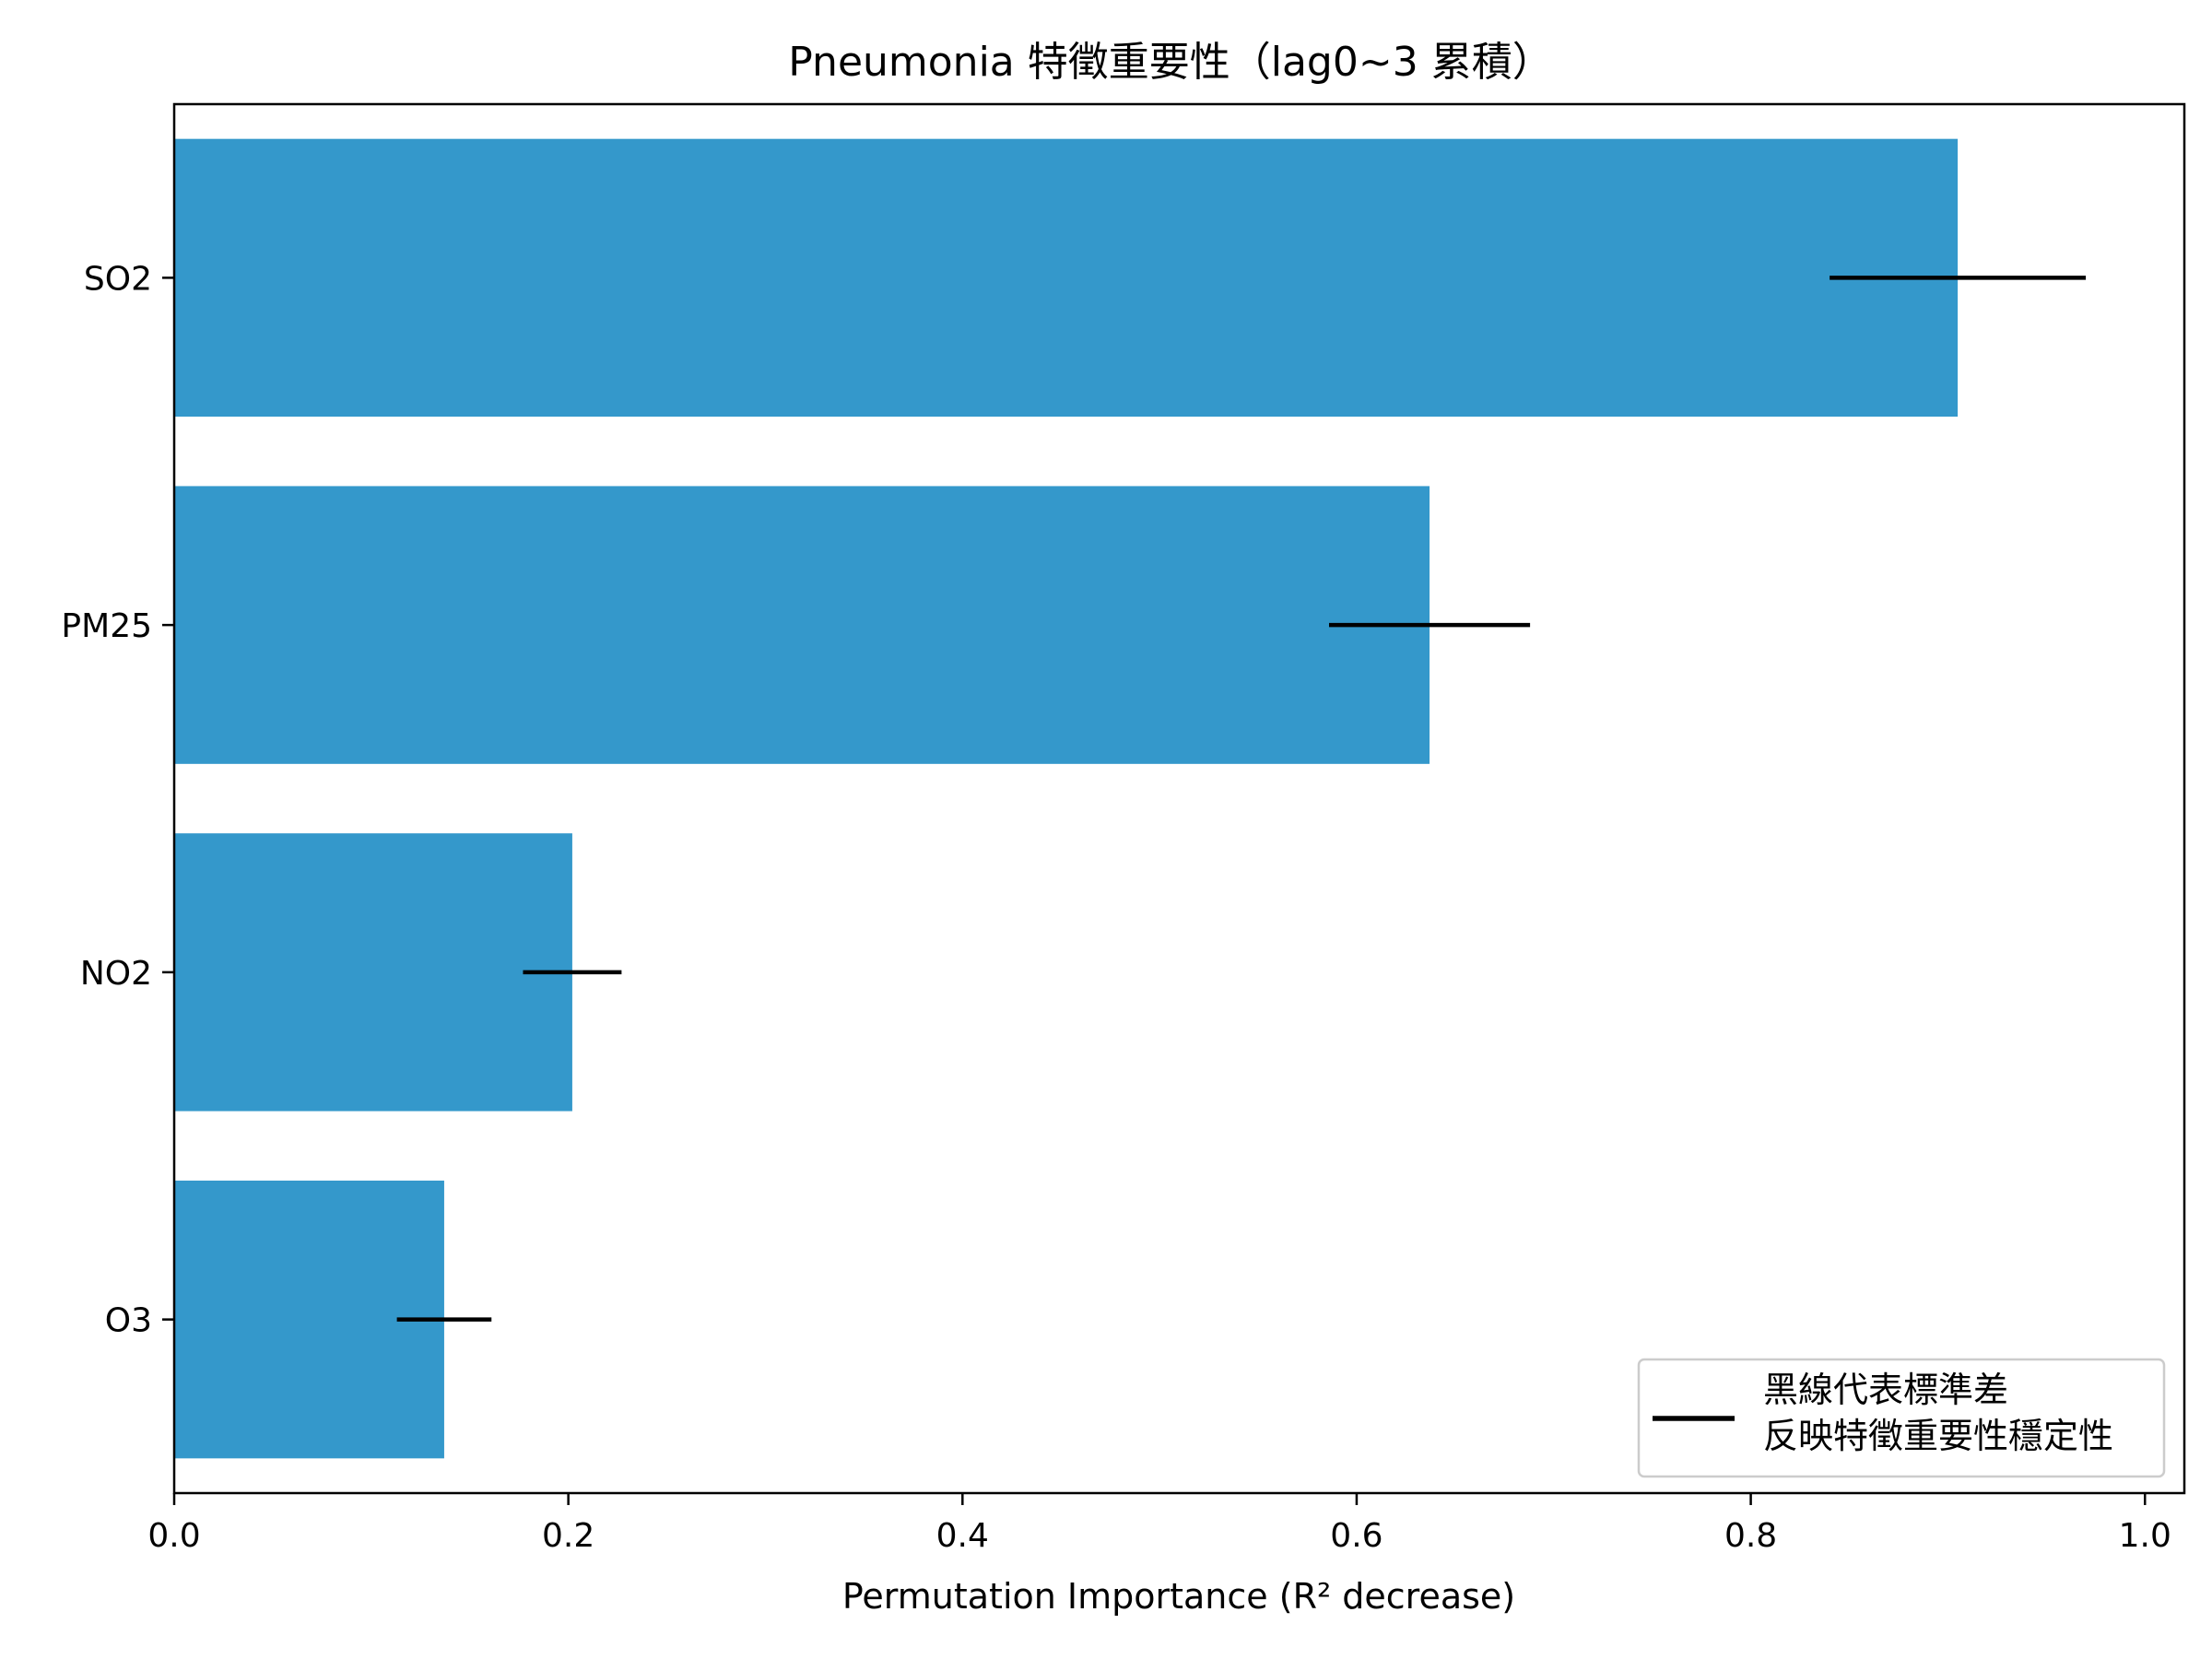  What do you see at coordinates (2145, 1536) in the screenshot?
I see `x-tick-label-1.0: 1.0` at bounding box center [2145, 1536].